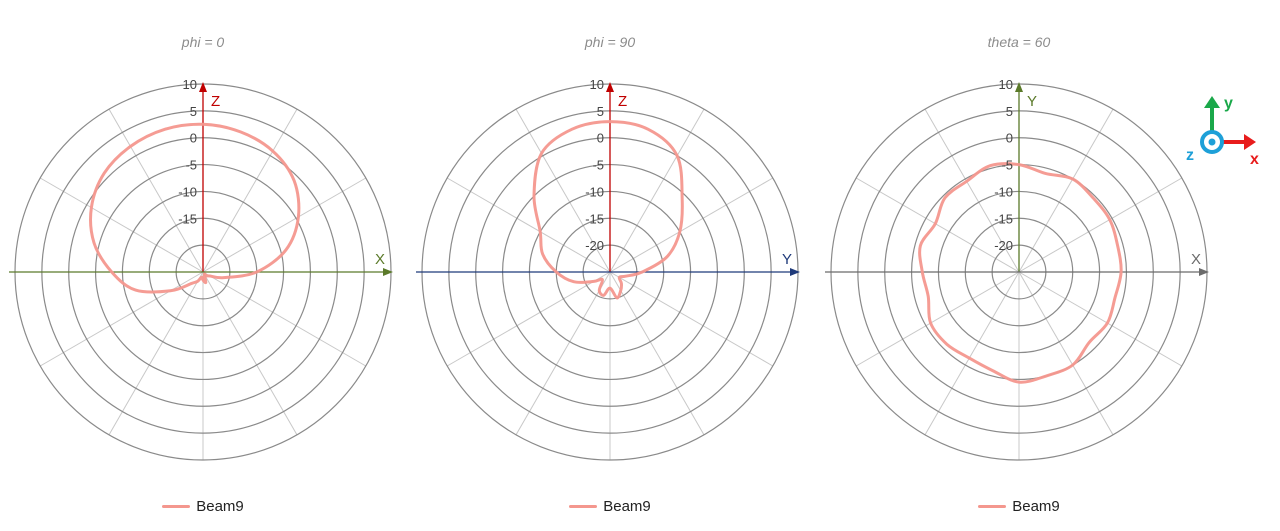  What do you see at coordinates (610, 42) in the screenshot?
I see `chart-title: phi = 90` at bounding box center [610, 42].